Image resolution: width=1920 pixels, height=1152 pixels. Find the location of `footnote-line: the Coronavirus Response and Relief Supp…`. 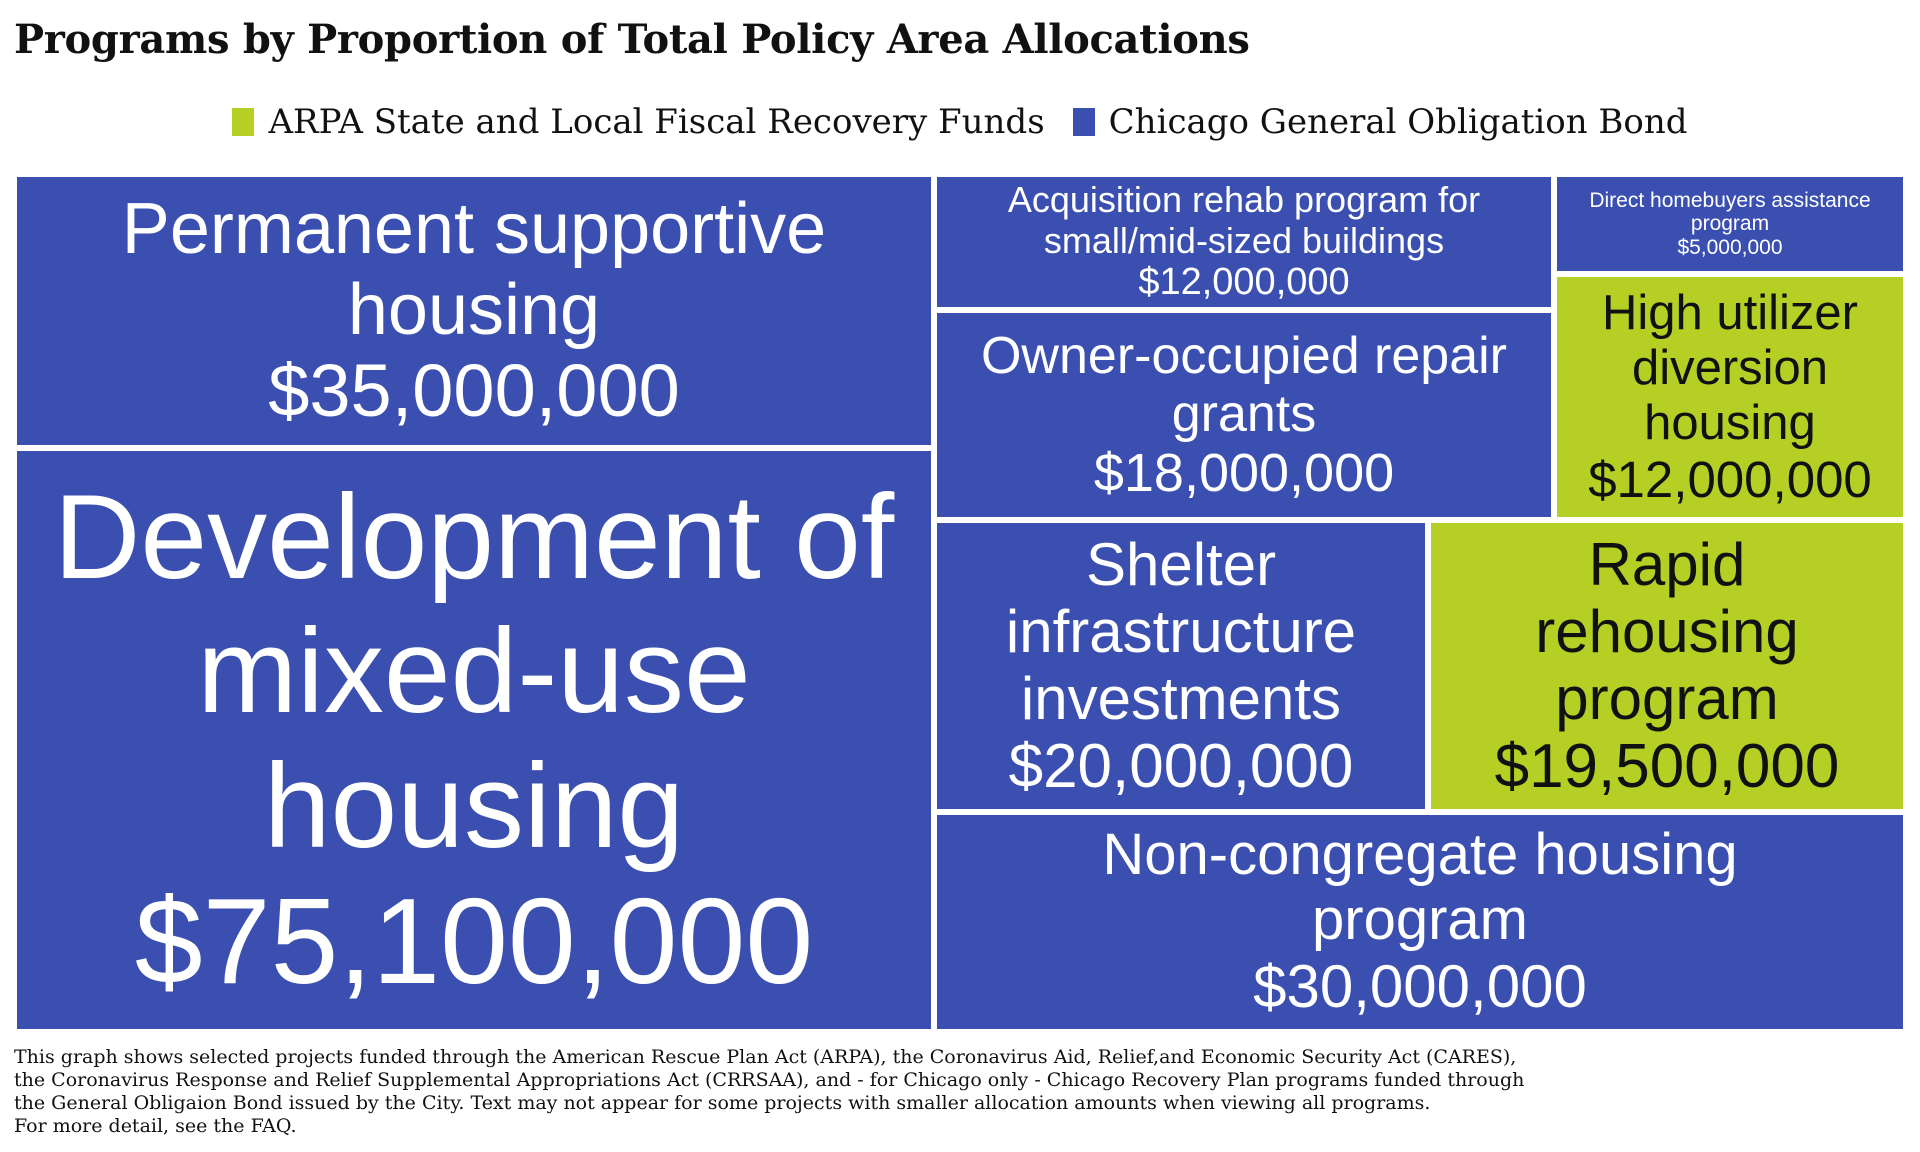

footnote-line: the Coronavirus Response and Relief Supp… is located at coordinates (769, 1080).